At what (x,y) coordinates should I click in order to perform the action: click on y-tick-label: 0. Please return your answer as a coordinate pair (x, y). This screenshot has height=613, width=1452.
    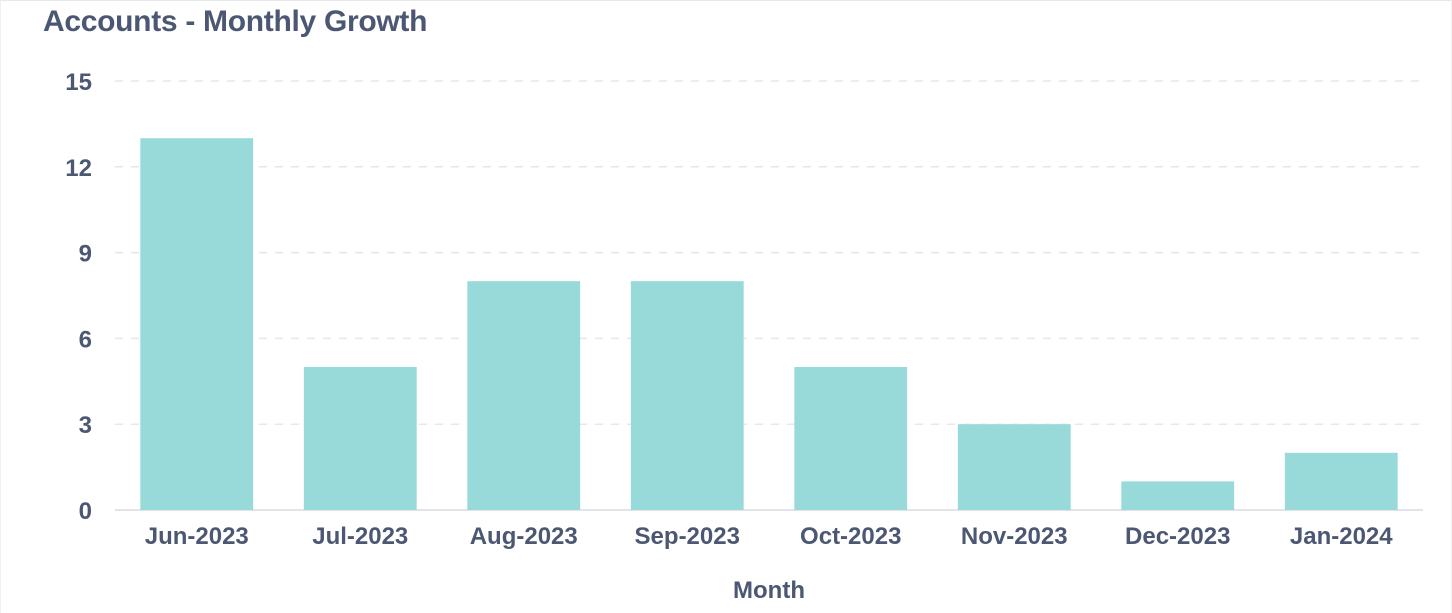
    Looking at the image, I should click on (85, 511).